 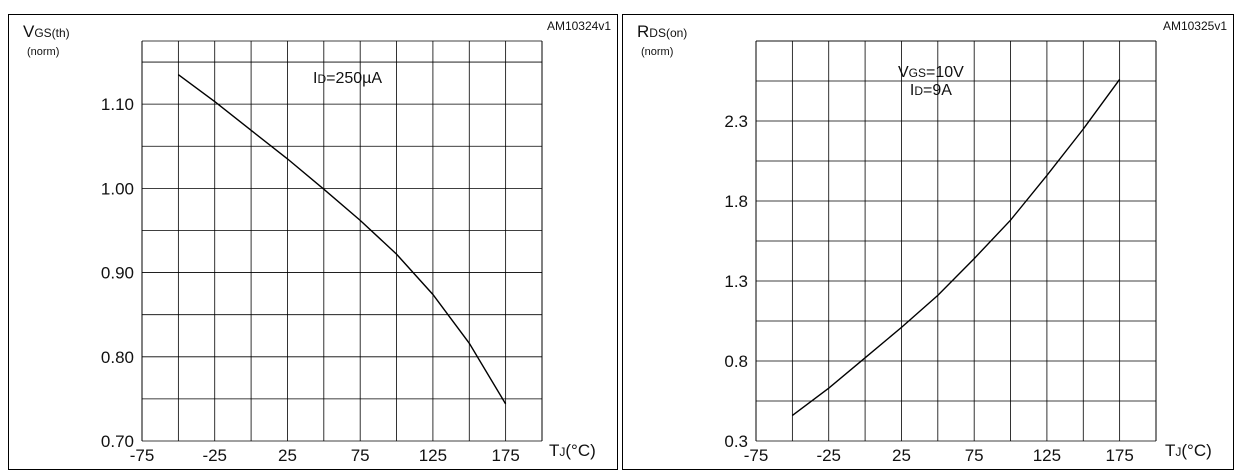 What do you see at coordinates (736, 361) in the screenshot?
I see `y-tick-label: 0.8` at bounding box center [736, 361].